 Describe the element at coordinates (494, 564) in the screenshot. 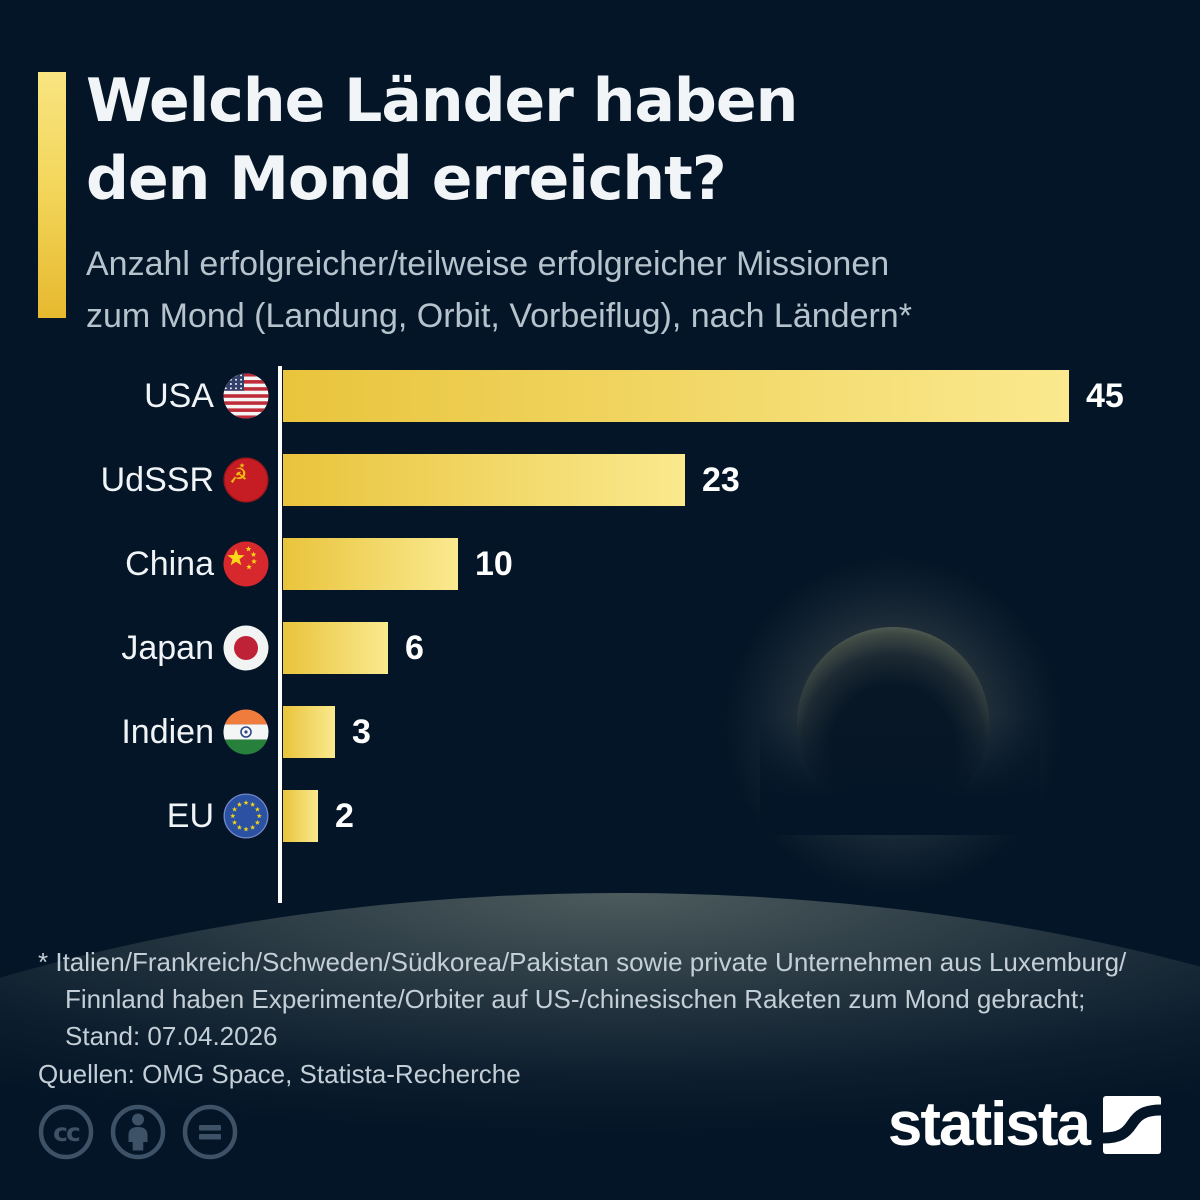

I see `value-label-china: 10` at that location.